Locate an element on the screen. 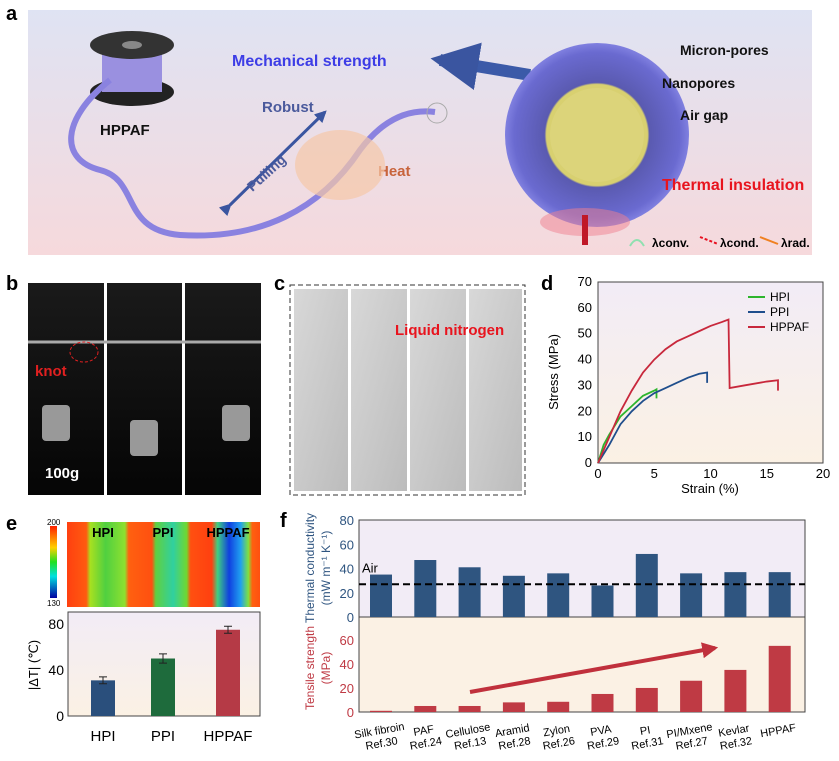  fiber is located at coordinates (252, 158).